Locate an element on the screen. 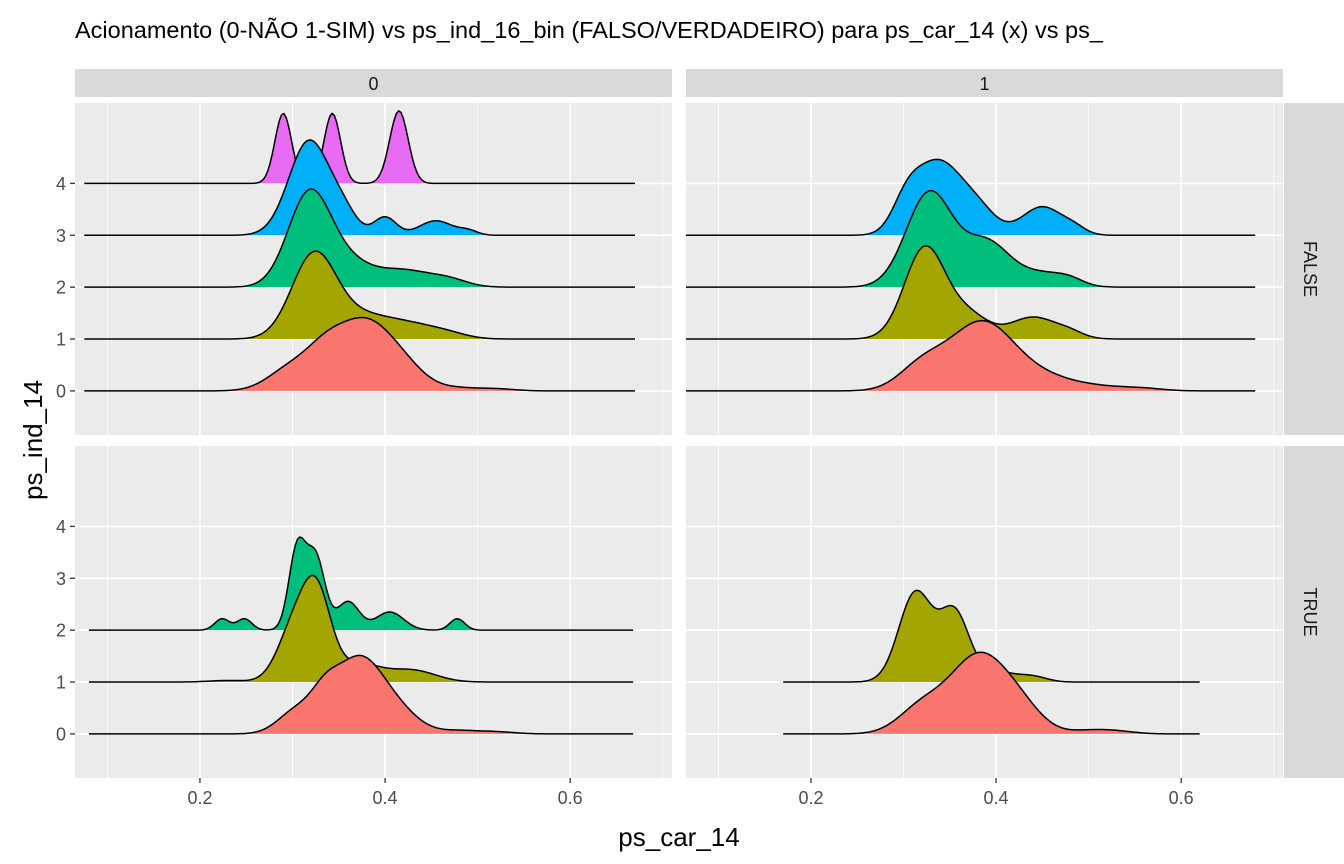 This screenshot has width=1344, height=864. facet-label-col-0: 0 is located at coordinates (373, 84).